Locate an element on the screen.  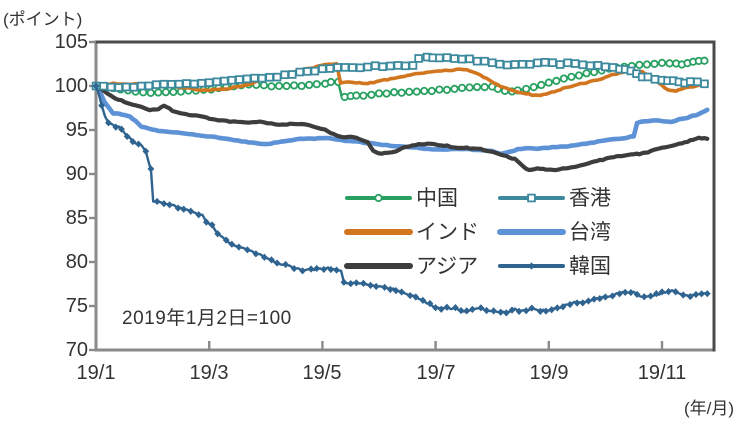
legend-label-china: 中国 is located at coordinates (437, 198).